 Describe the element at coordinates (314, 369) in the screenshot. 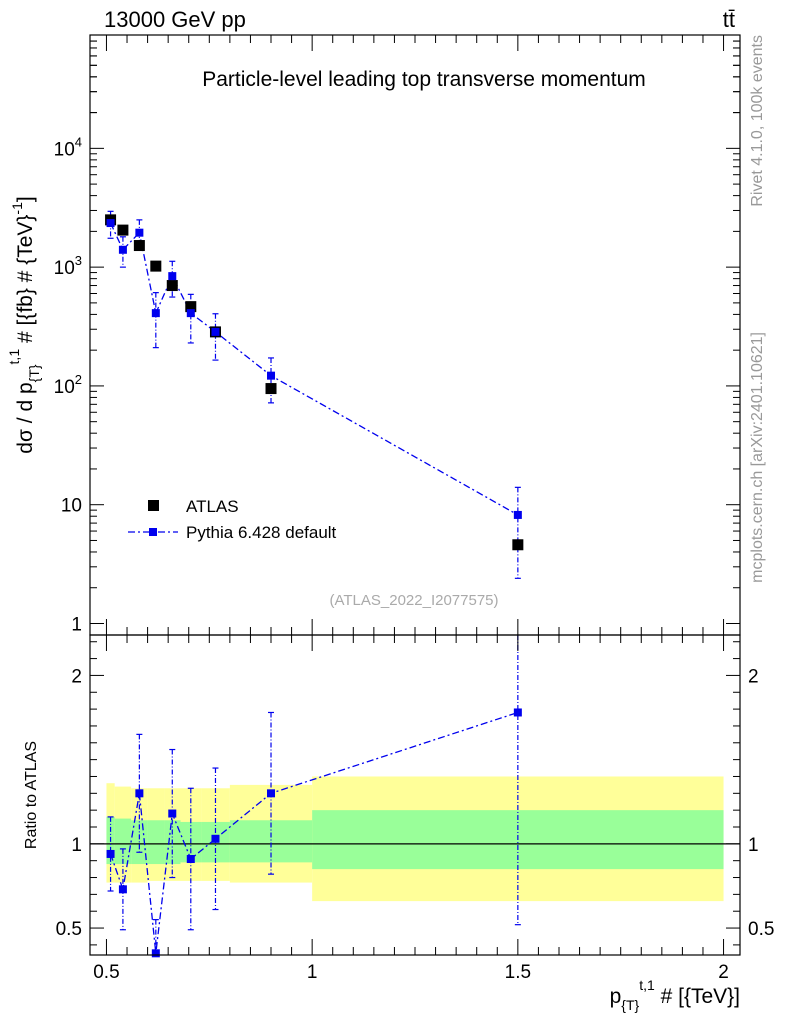

I see `mc-line` at that location.